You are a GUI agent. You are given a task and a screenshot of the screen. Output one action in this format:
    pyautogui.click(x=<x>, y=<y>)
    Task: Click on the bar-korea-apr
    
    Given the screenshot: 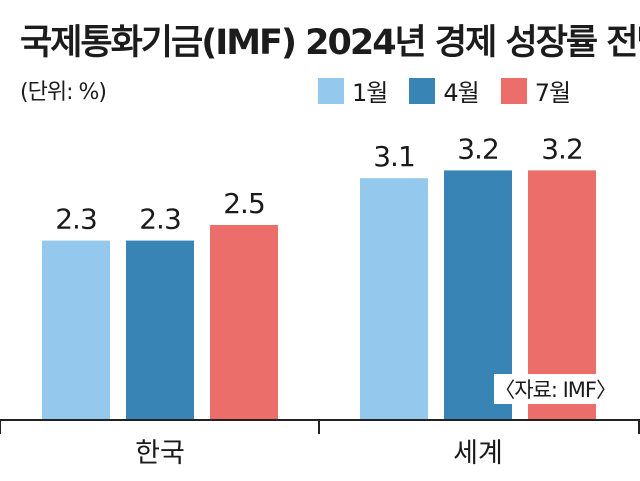 What is the action you would take?
    pyautogui.click(x=160, y=330)
    